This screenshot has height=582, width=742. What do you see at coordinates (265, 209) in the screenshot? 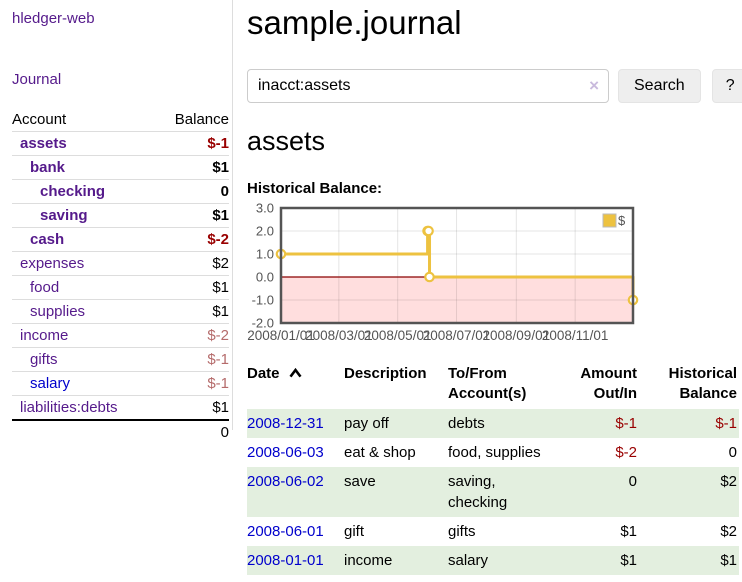
I see `svg-text: 3.0` at bounding box center [265, 209].